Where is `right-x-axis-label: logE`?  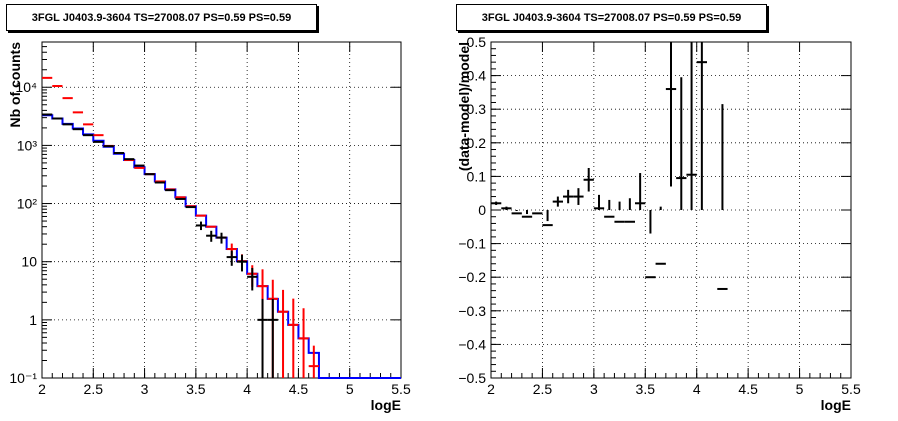
right-x-axis-label: logE is located at coordinates (836, 405).